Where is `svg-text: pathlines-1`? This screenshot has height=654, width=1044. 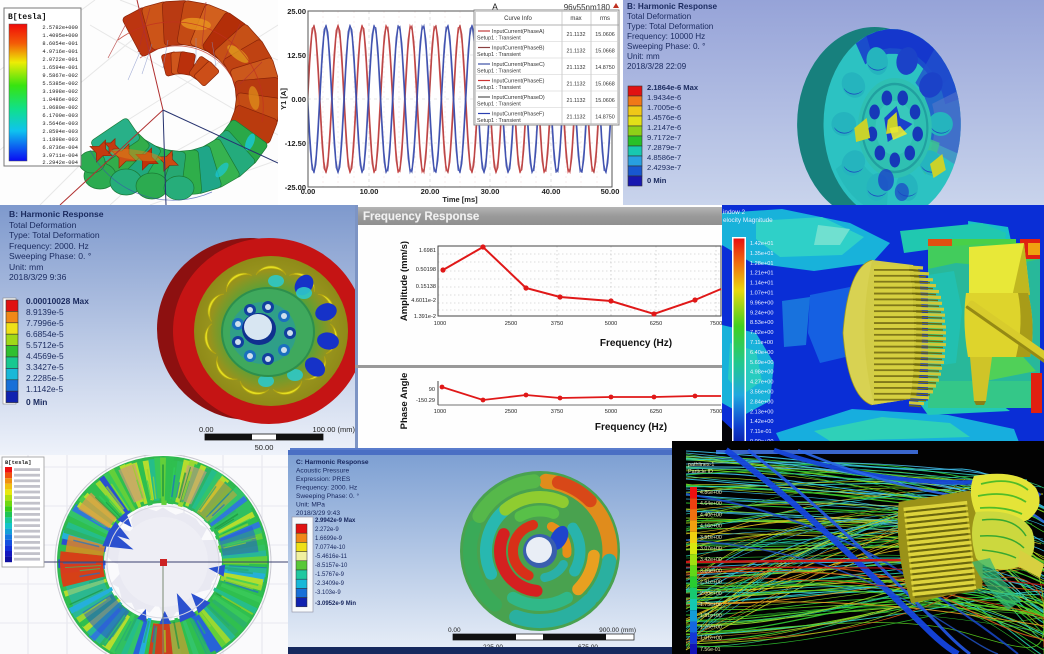 svg-text: pathlines-1 is located at coordinates (701, 465).